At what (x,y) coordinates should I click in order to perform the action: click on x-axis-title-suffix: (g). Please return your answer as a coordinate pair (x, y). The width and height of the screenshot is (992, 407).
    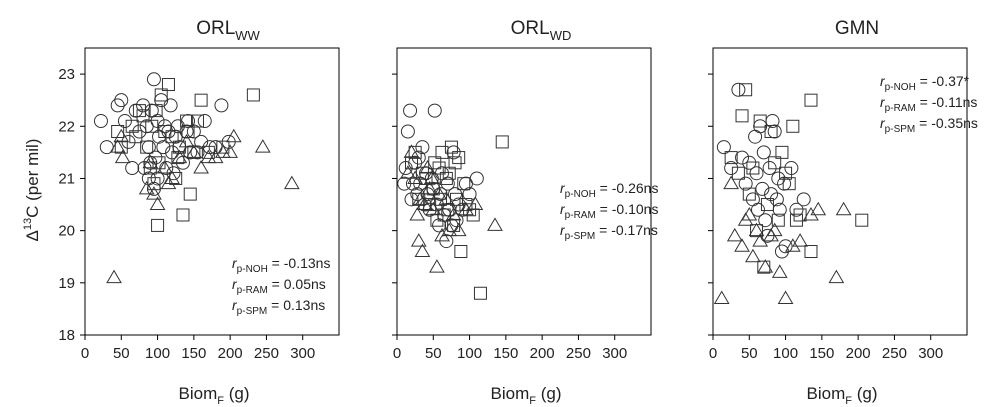
    Looking at the image, I should click on (237, 393).